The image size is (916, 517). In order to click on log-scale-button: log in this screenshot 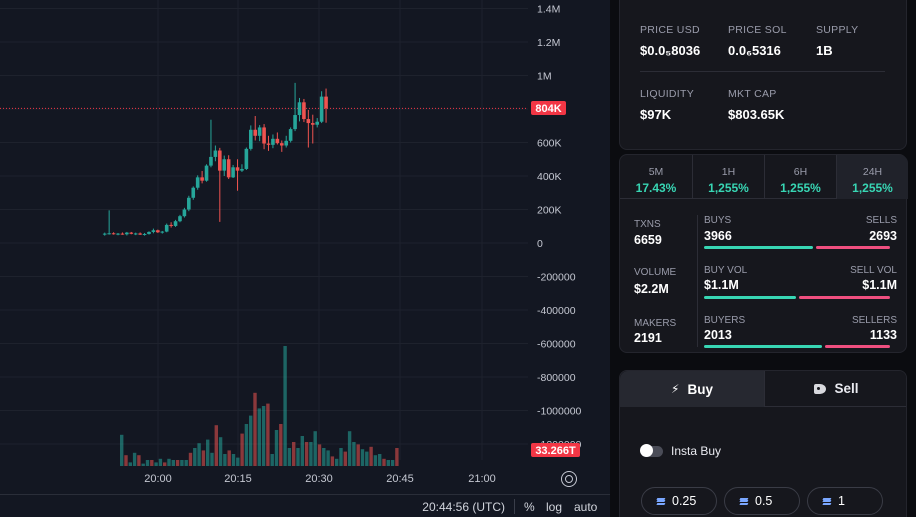, I will do `click(554, 507)`.